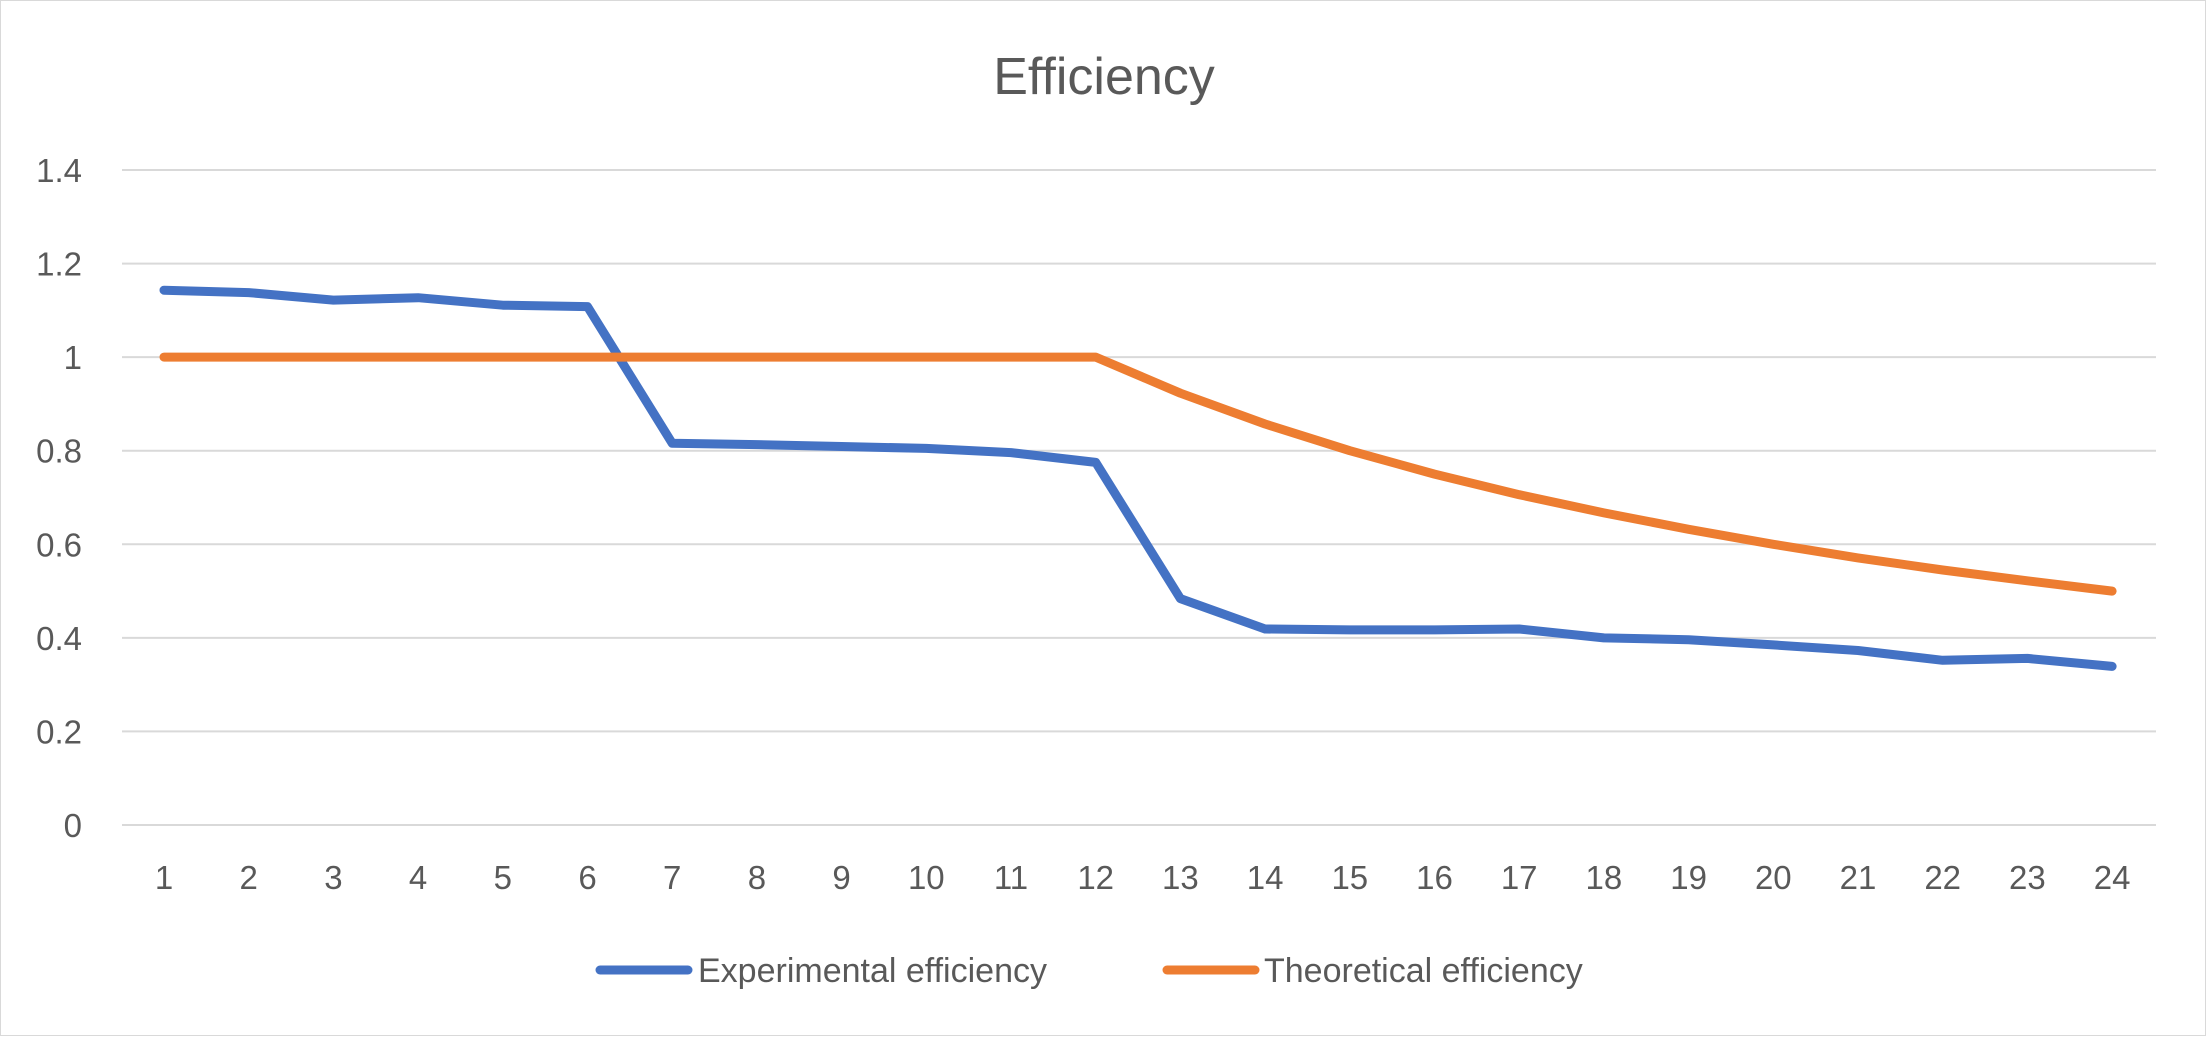 The height and width of the screenshot is (1038, 2208). I want to click on x-tick-label: 4, so click(418, 877).